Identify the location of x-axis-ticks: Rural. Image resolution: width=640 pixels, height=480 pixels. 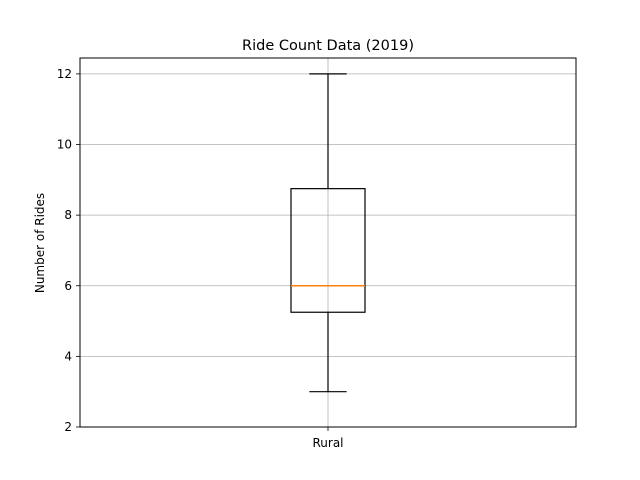
(328, 438).